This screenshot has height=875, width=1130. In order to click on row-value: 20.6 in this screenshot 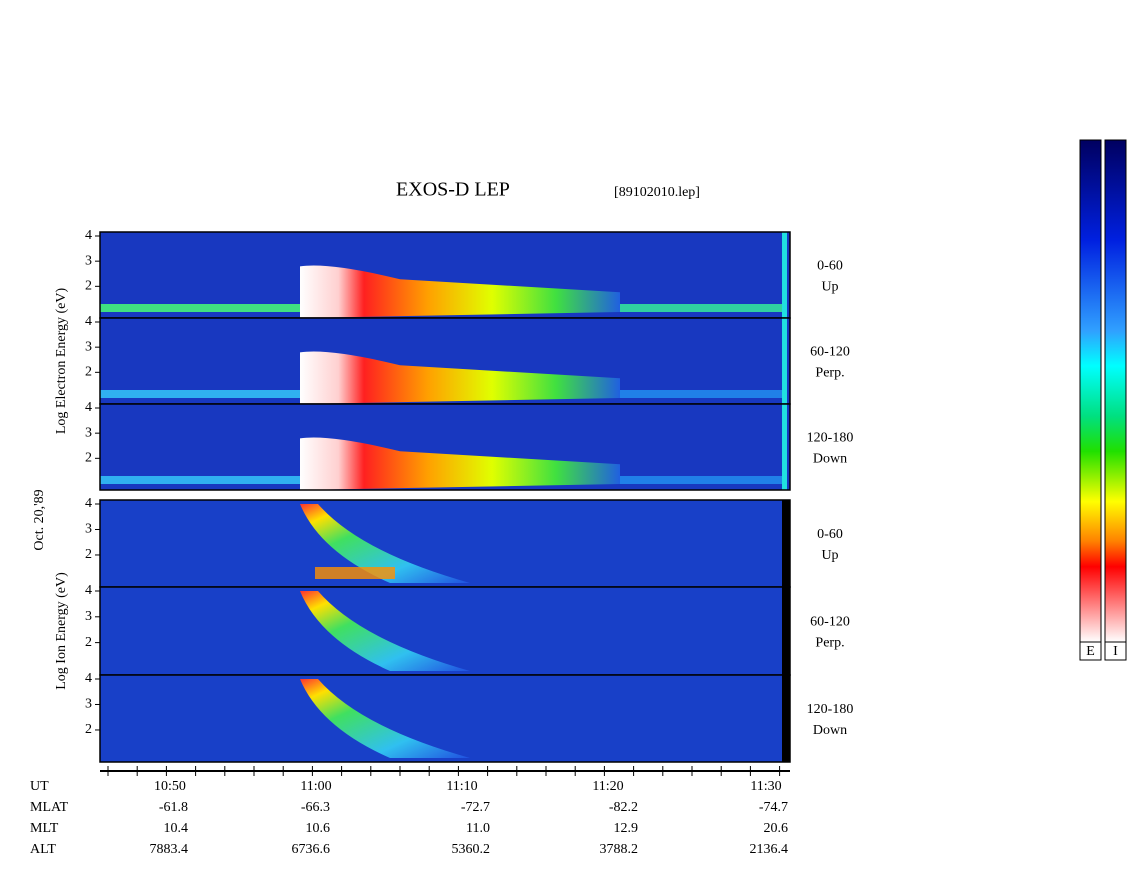, I will do `click(776, 828)`.